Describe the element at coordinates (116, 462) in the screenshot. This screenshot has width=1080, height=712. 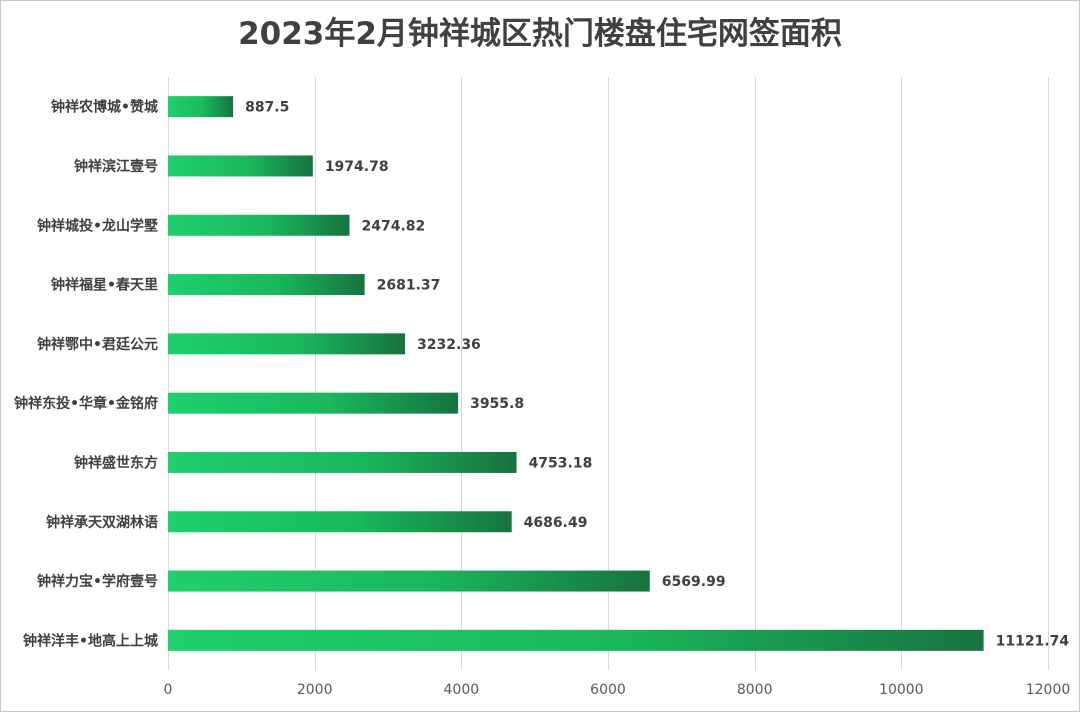
I see `category-label: 钟祥盛世东方` at that location.